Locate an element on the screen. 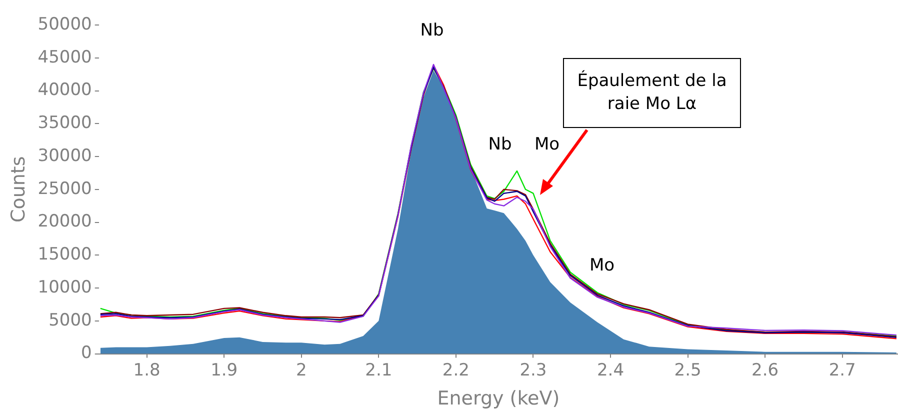 The height and width of the screenshot is (415, 898). x-tick-label: 2.4 is located at coordinates (610, 370).